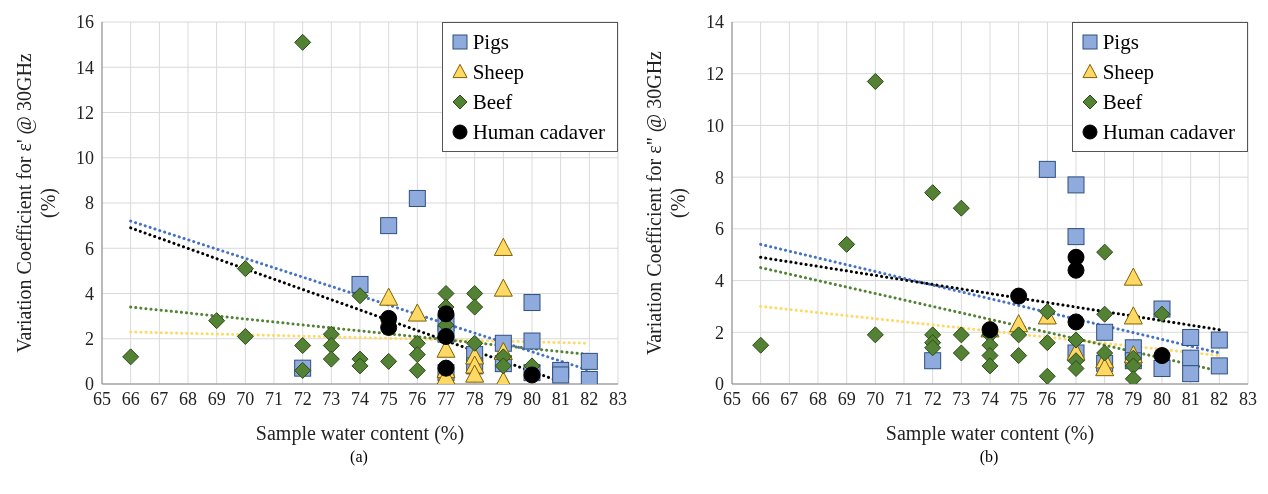 This screenshot has height=494, width=1268. I want to click on y-tick-label: 16, so click(85, 22).